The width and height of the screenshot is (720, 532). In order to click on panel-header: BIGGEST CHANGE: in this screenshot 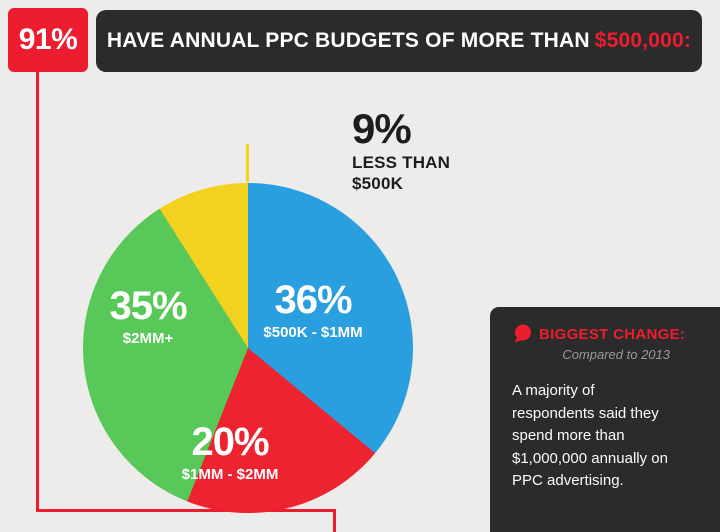, I will do `click(607, 334)`.